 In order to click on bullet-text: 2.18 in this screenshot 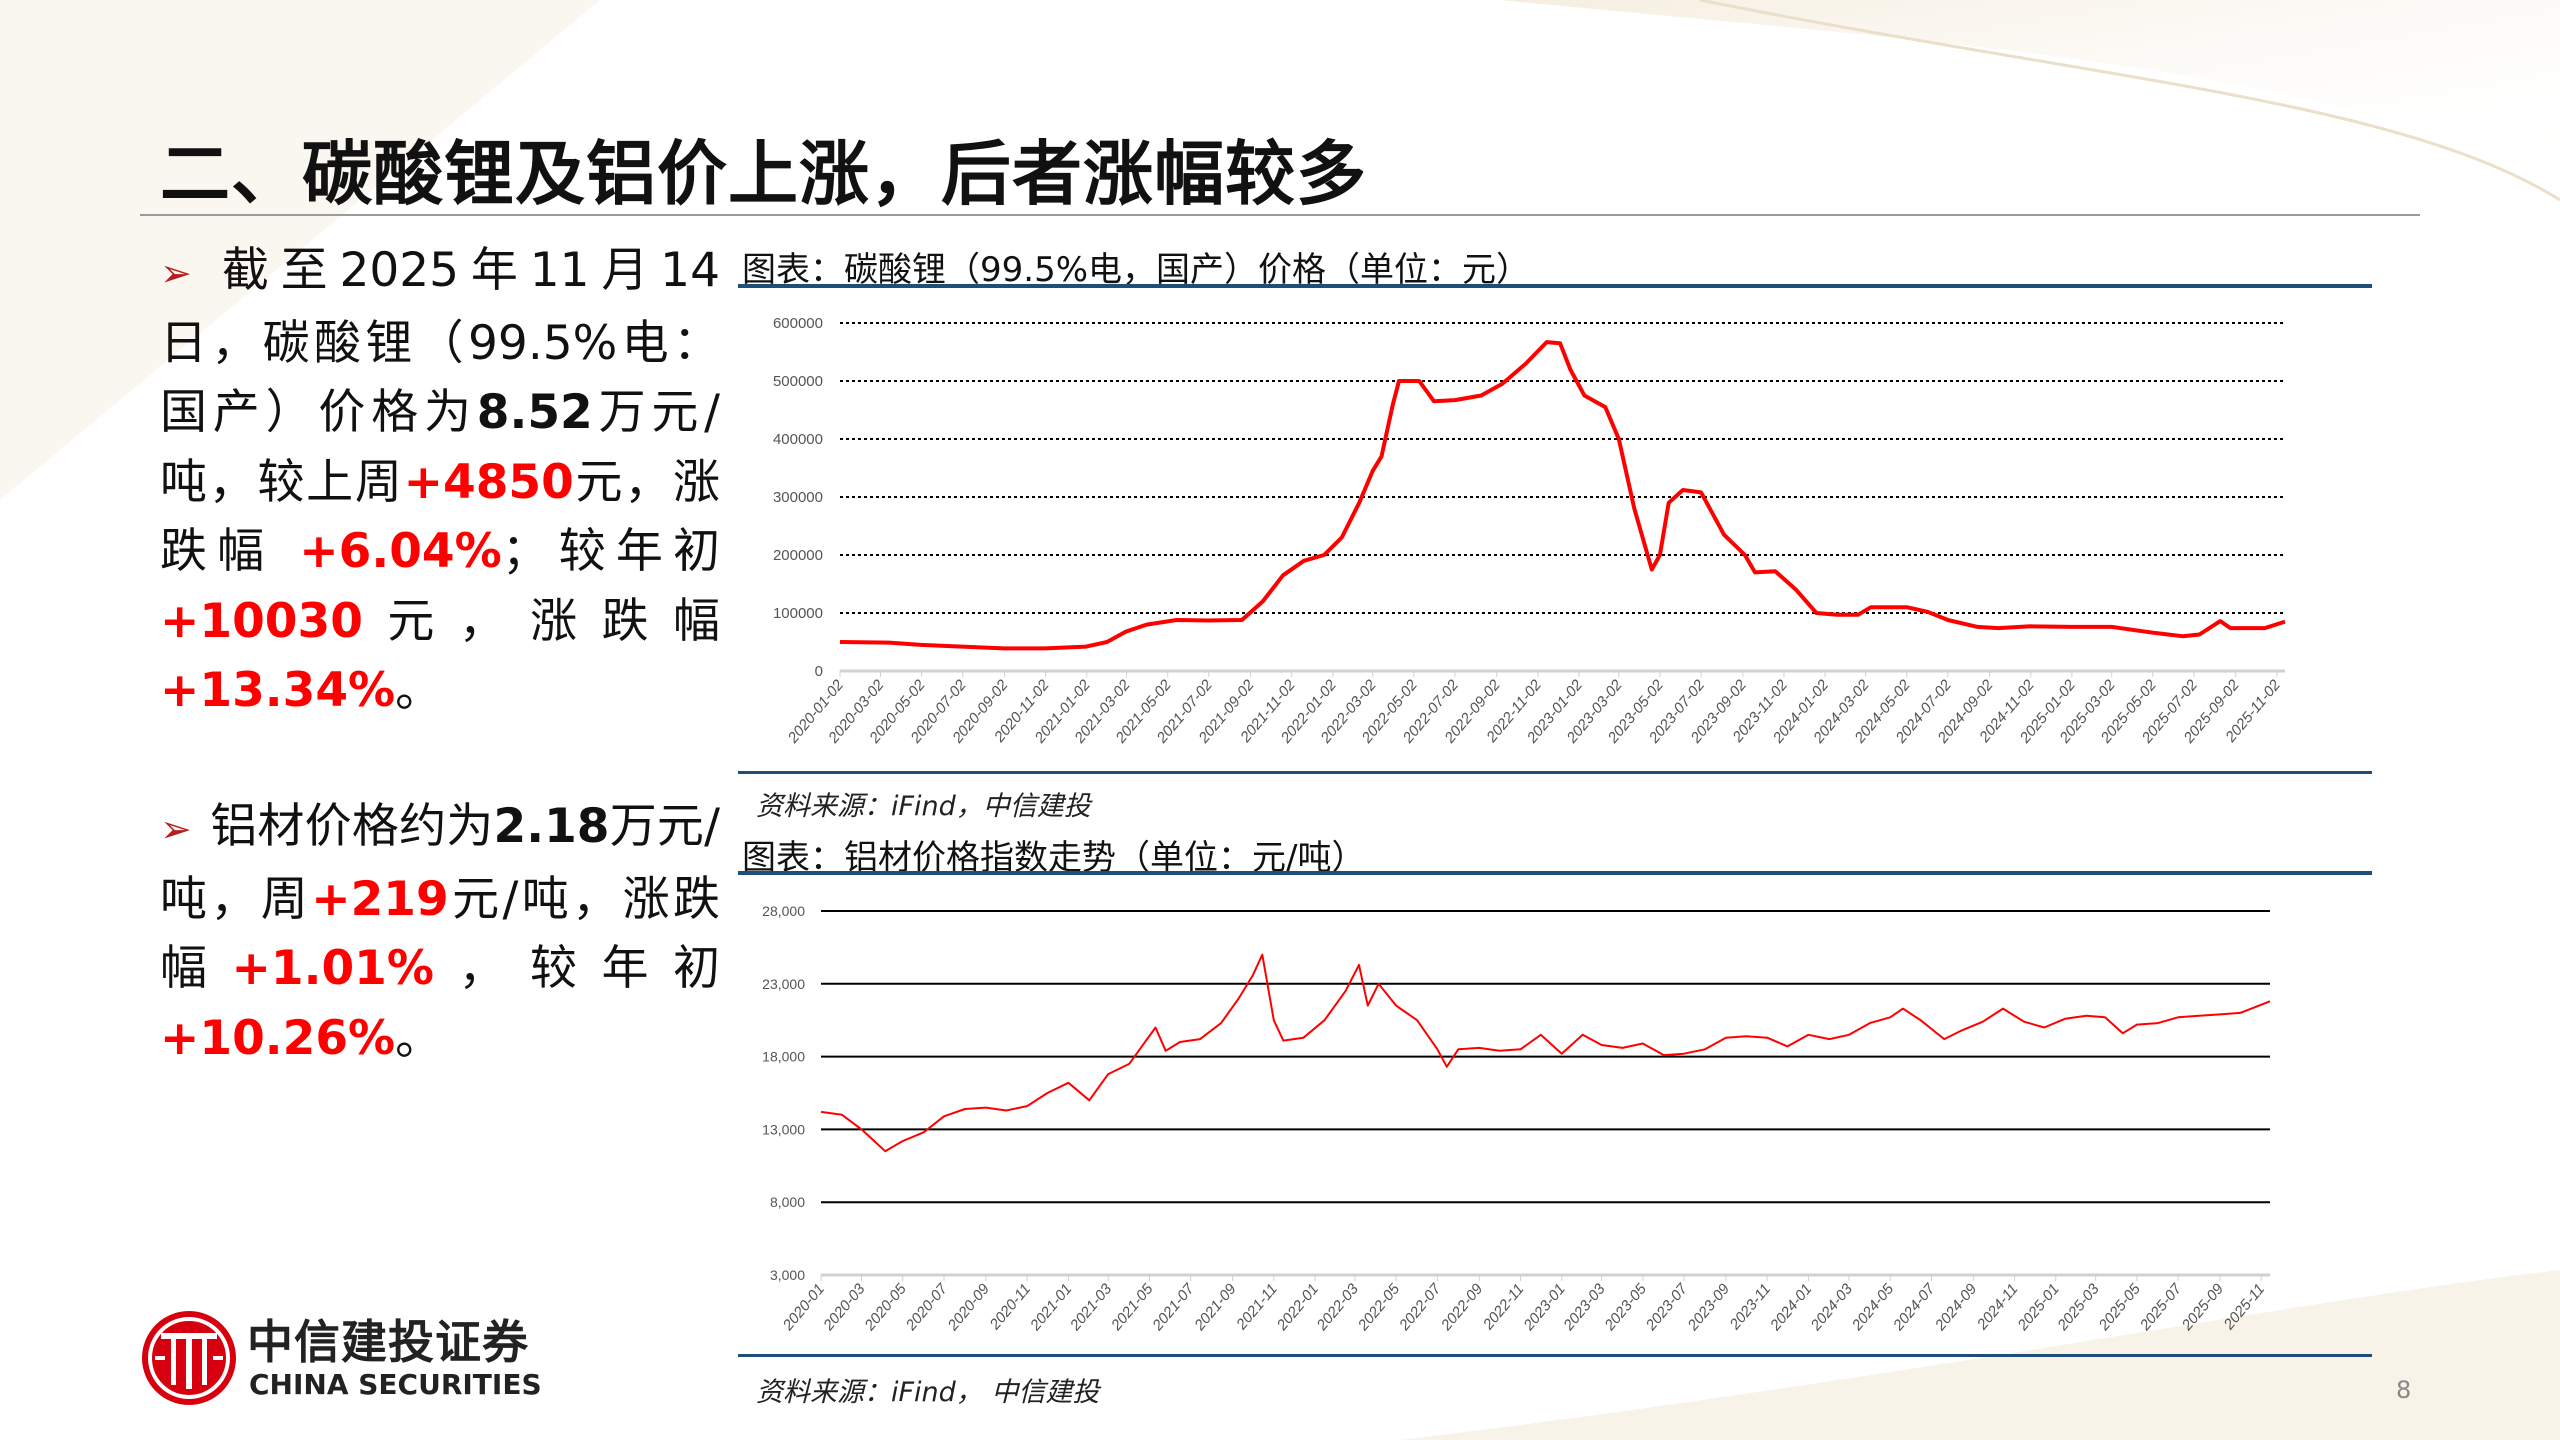, I will do `click(551, 826)`.